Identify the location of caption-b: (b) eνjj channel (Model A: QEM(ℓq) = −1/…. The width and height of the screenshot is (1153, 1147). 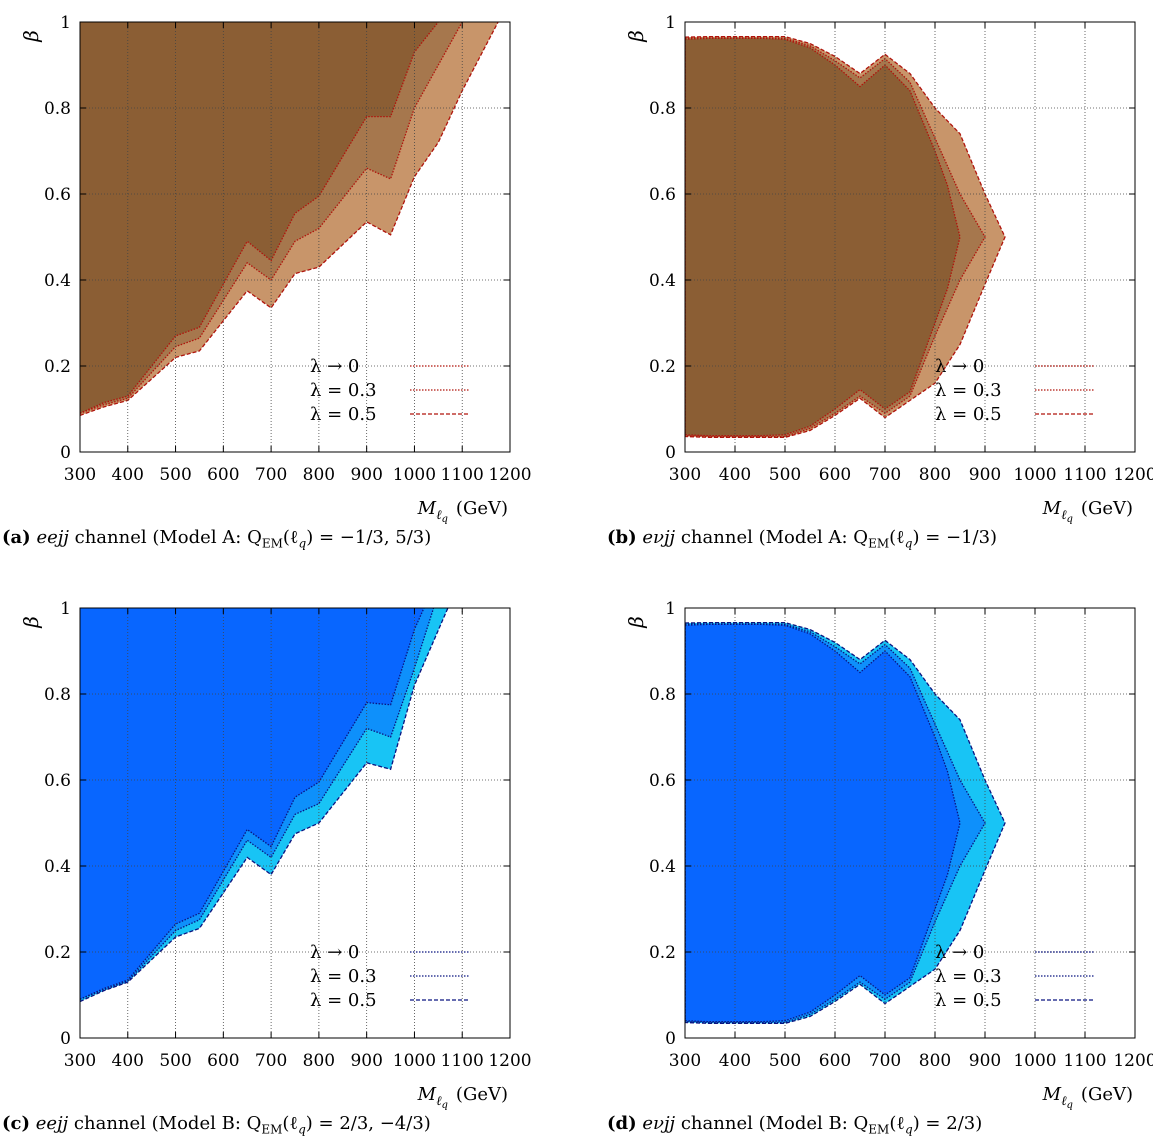
(802, 539).